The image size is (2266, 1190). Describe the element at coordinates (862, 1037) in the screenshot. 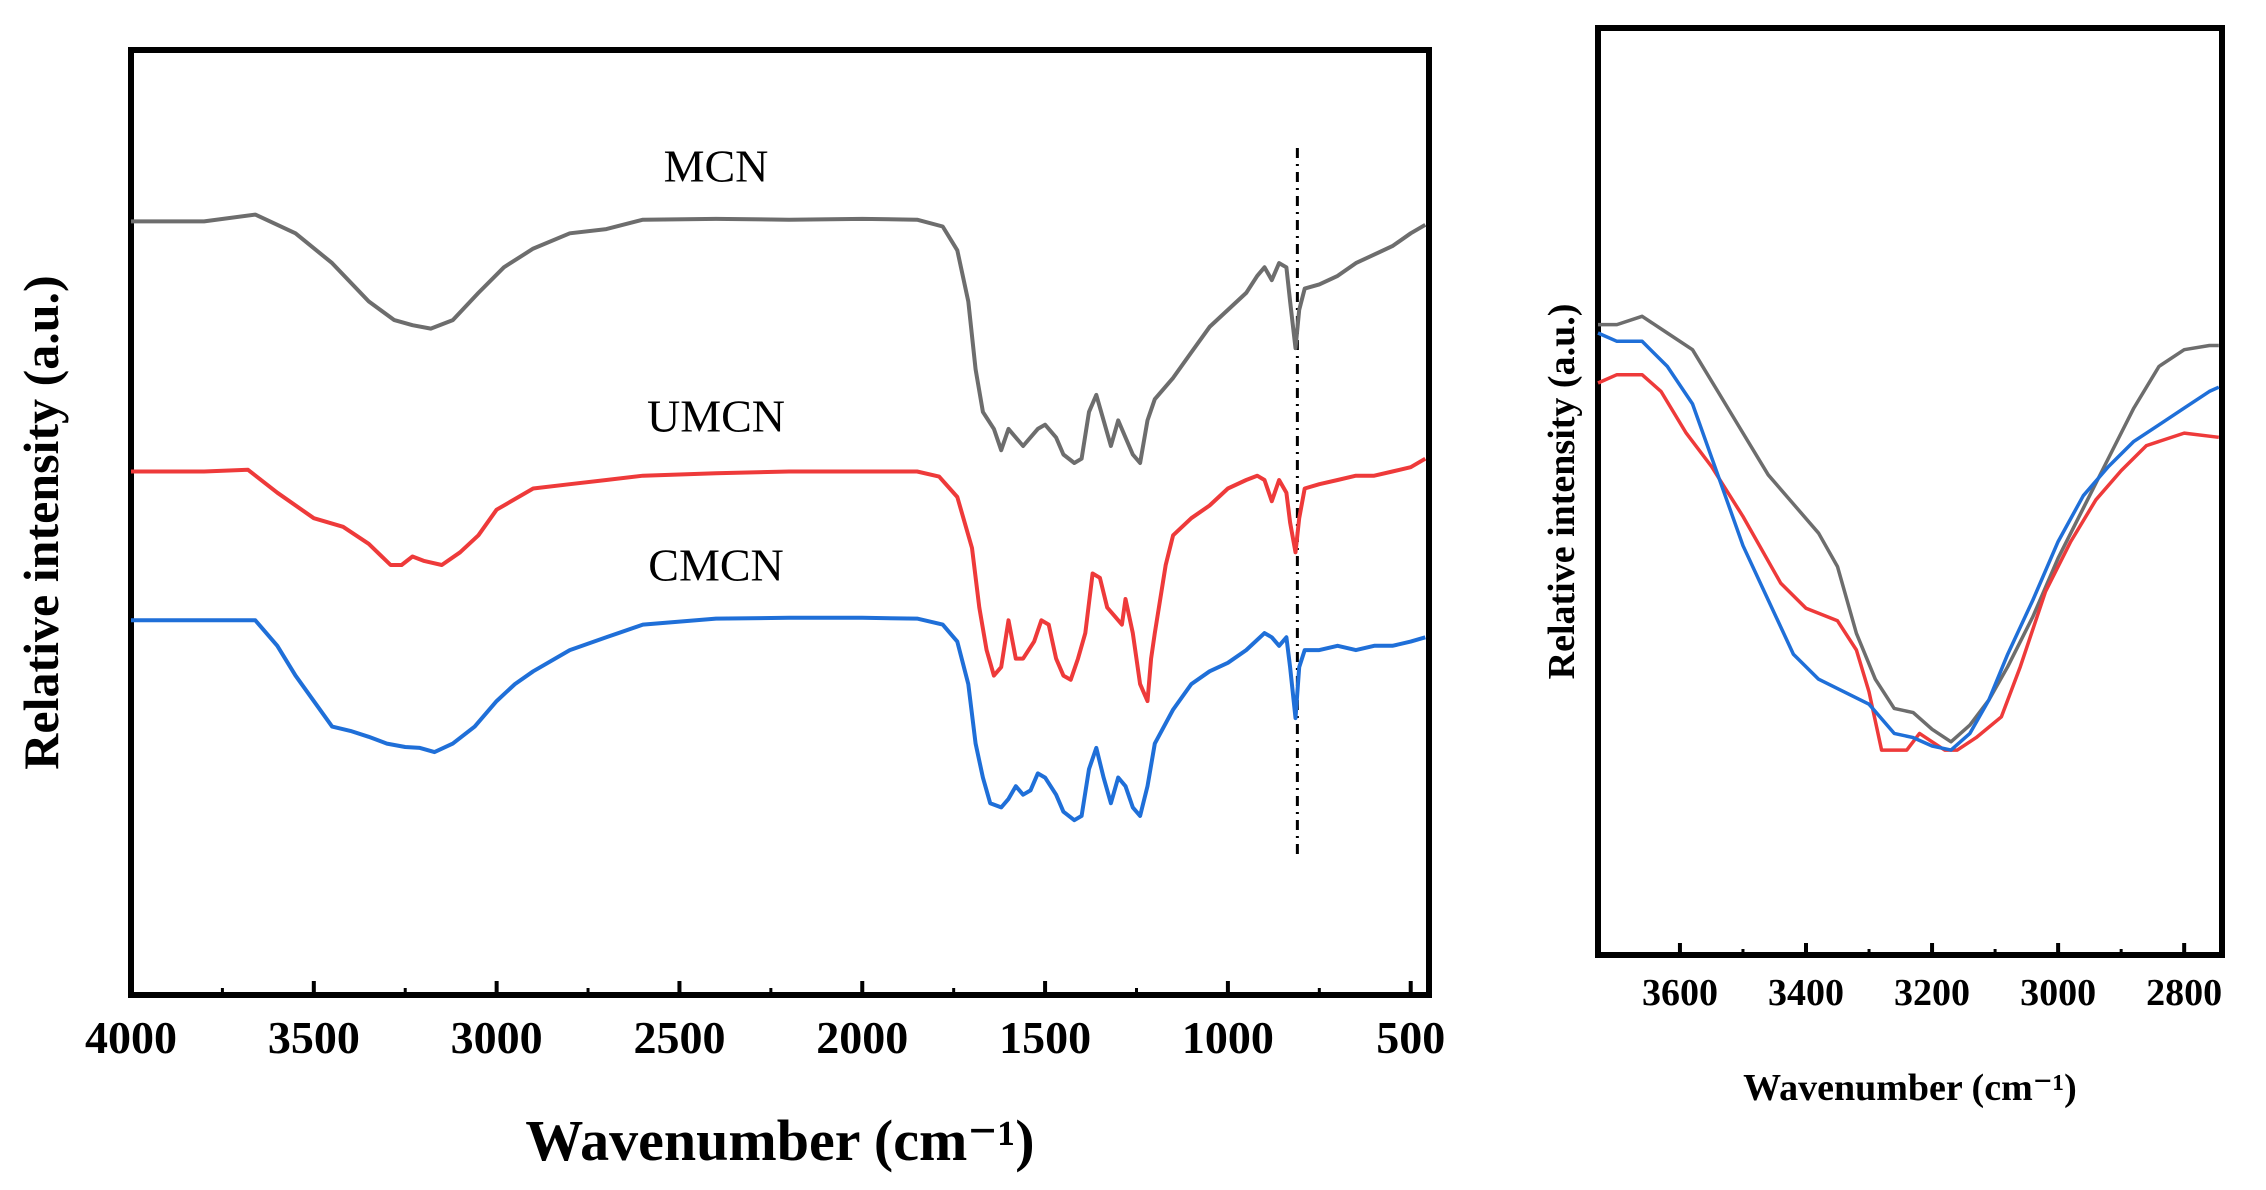

I see `x-tick-label: 2000` at that location.